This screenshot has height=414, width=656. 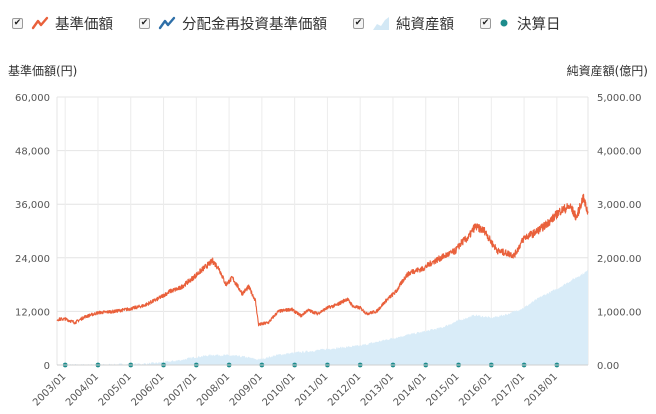 I want to click on legend-label: 純資産額, so click(x=425, y=24).